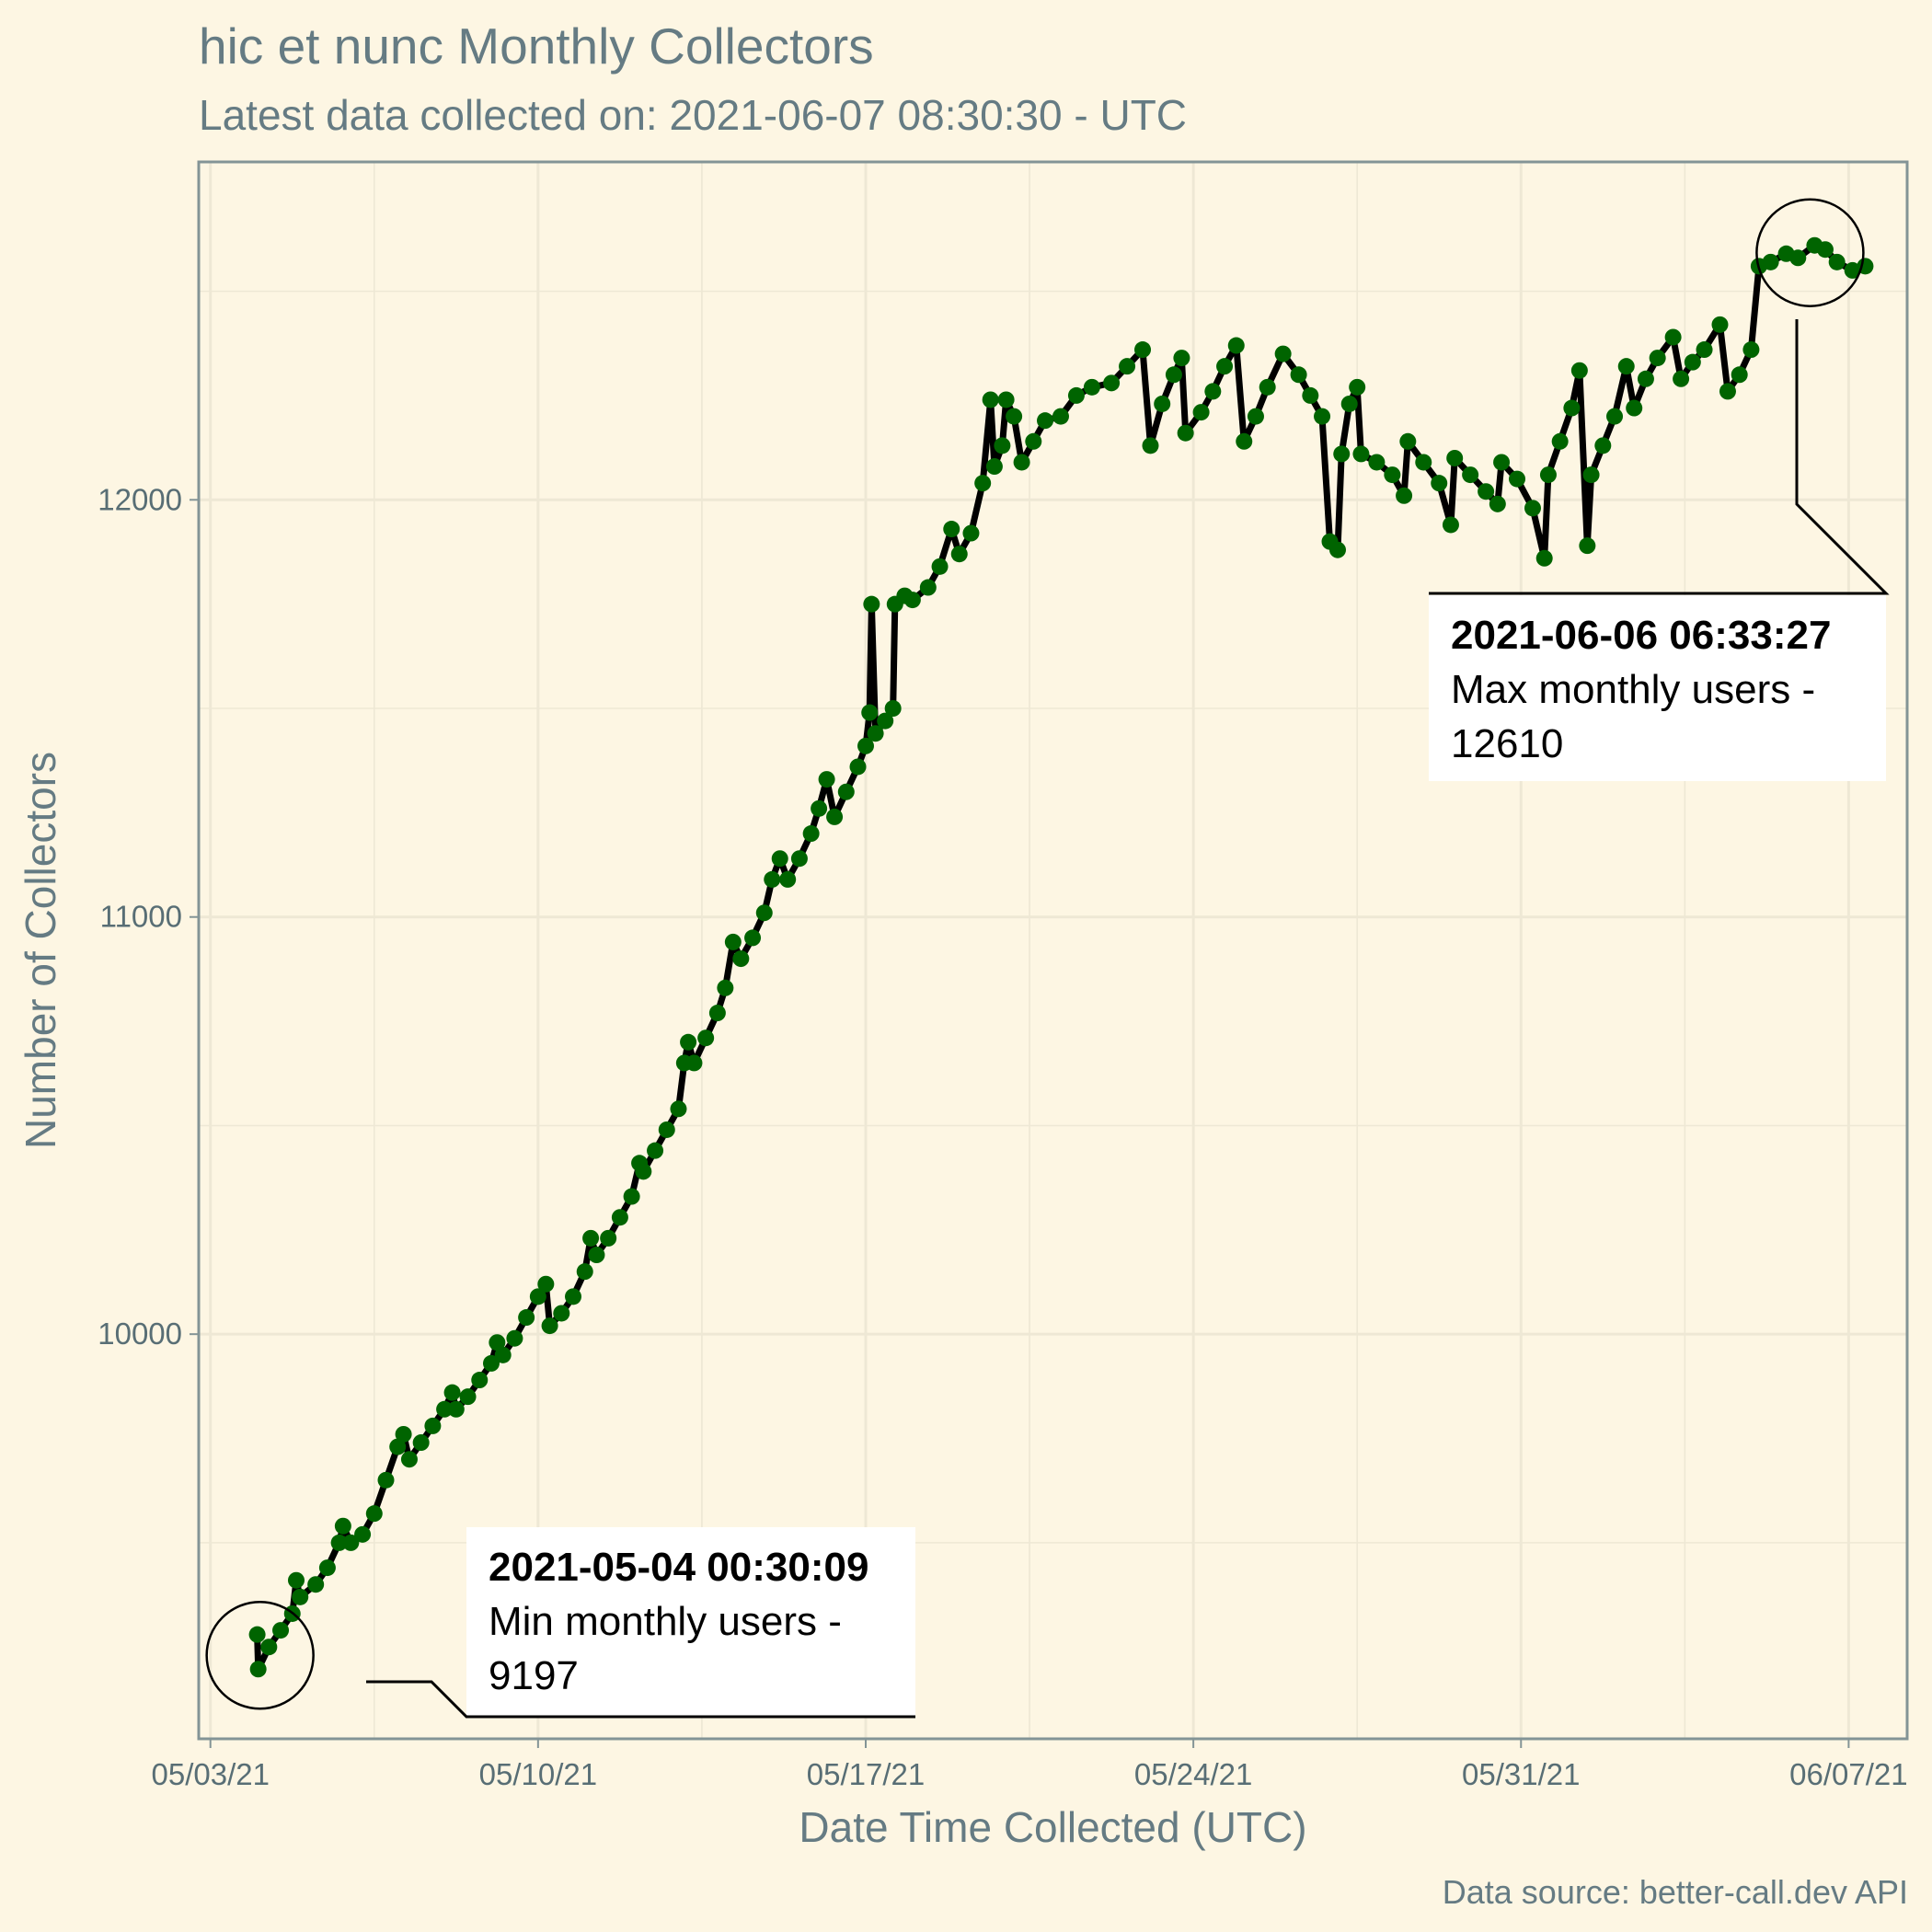  I want to click on annotation-value: 12610, so click(1507, 743).